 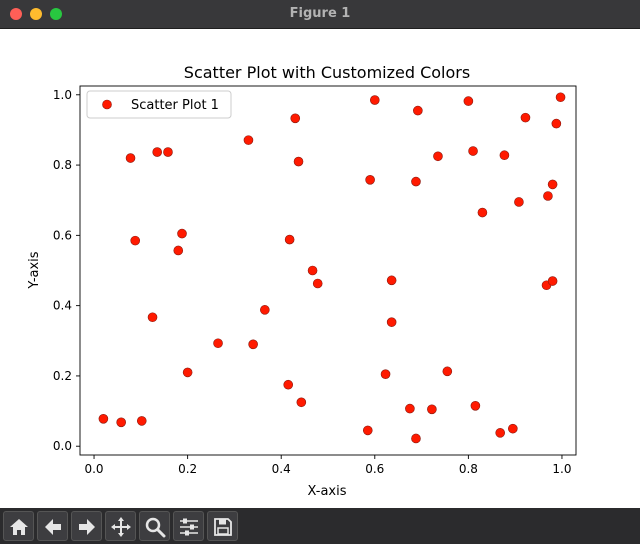 What do you see at coordinates (468, 469) in the screenshot?
I see `x-tick-label: 0.8` at bounding box center [468, 469].